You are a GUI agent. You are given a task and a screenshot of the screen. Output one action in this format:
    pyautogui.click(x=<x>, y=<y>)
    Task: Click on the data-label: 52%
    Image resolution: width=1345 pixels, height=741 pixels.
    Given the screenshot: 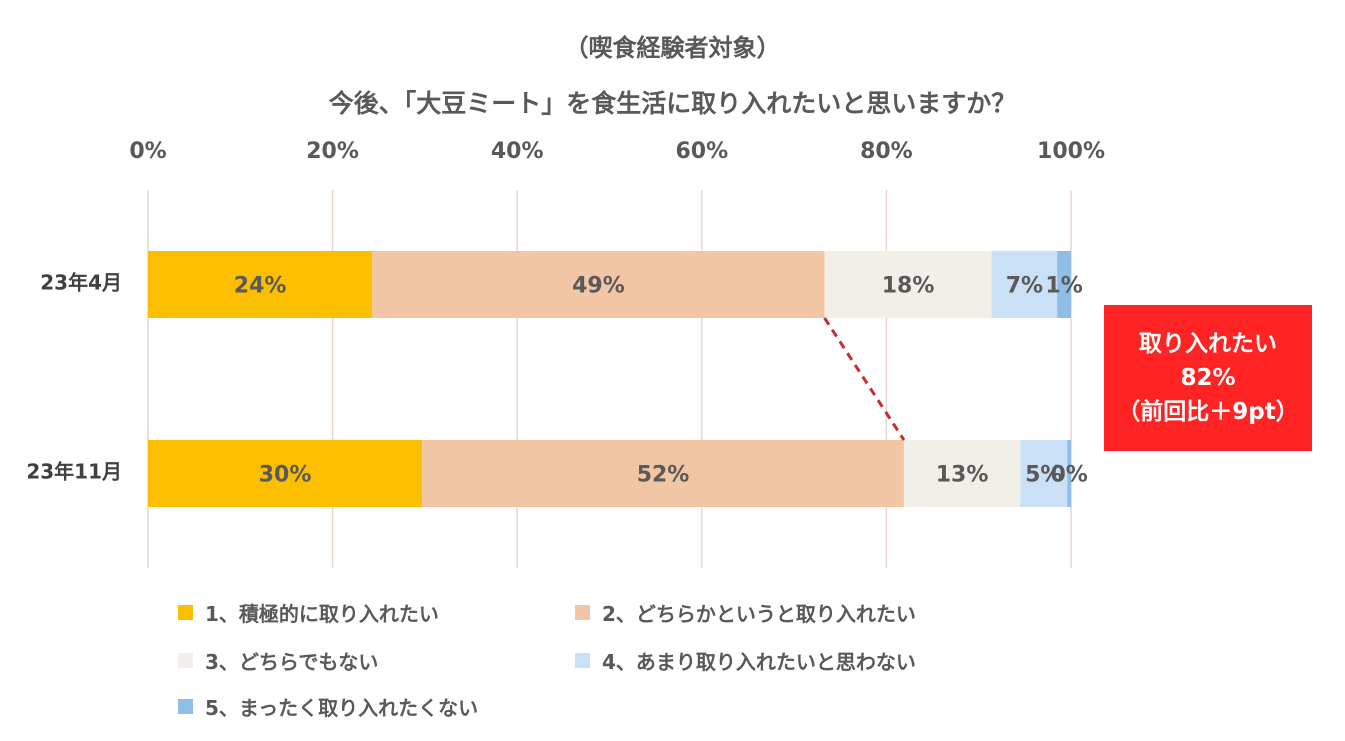 What is the action you would take?
    pyautogui.click(x=663, y=475)
    